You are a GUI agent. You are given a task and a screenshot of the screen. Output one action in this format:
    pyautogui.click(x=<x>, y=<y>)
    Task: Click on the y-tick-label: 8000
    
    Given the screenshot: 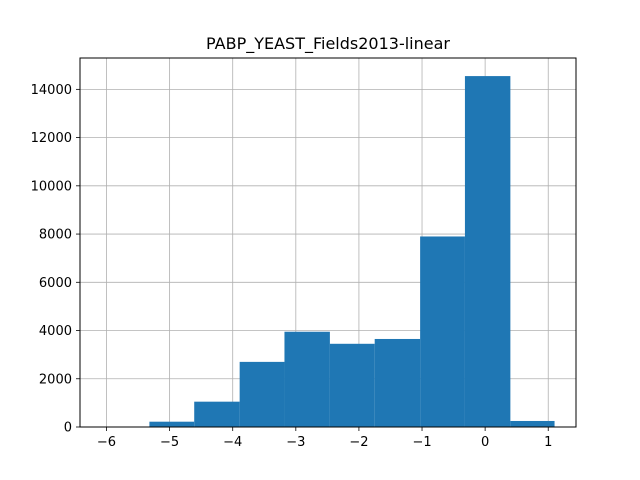 What is the action you would take?
    pyautogui.click(x=55, y=235)
    